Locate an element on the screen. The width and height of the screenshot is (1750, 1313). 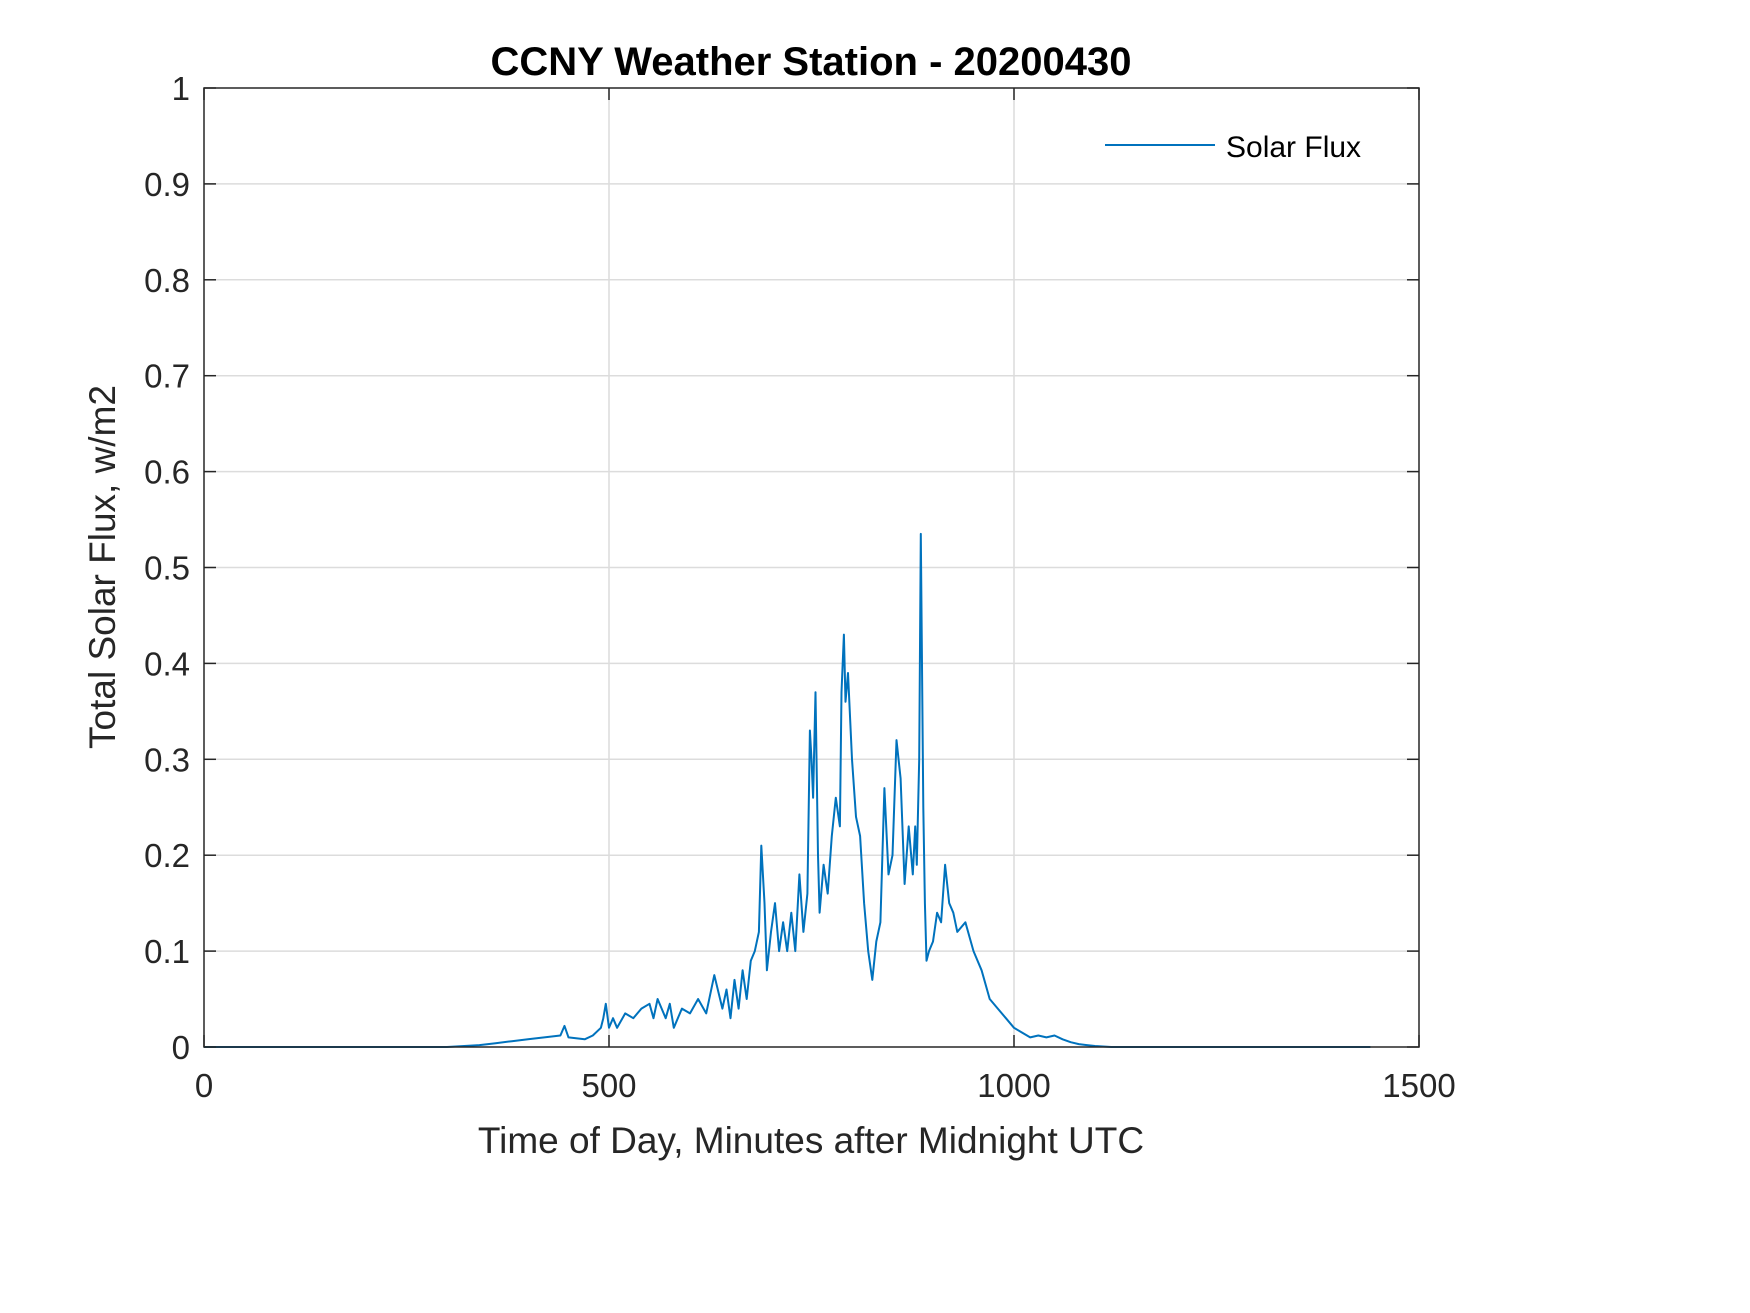
y-tick-label: 1 is located at coordinates (181, 88).